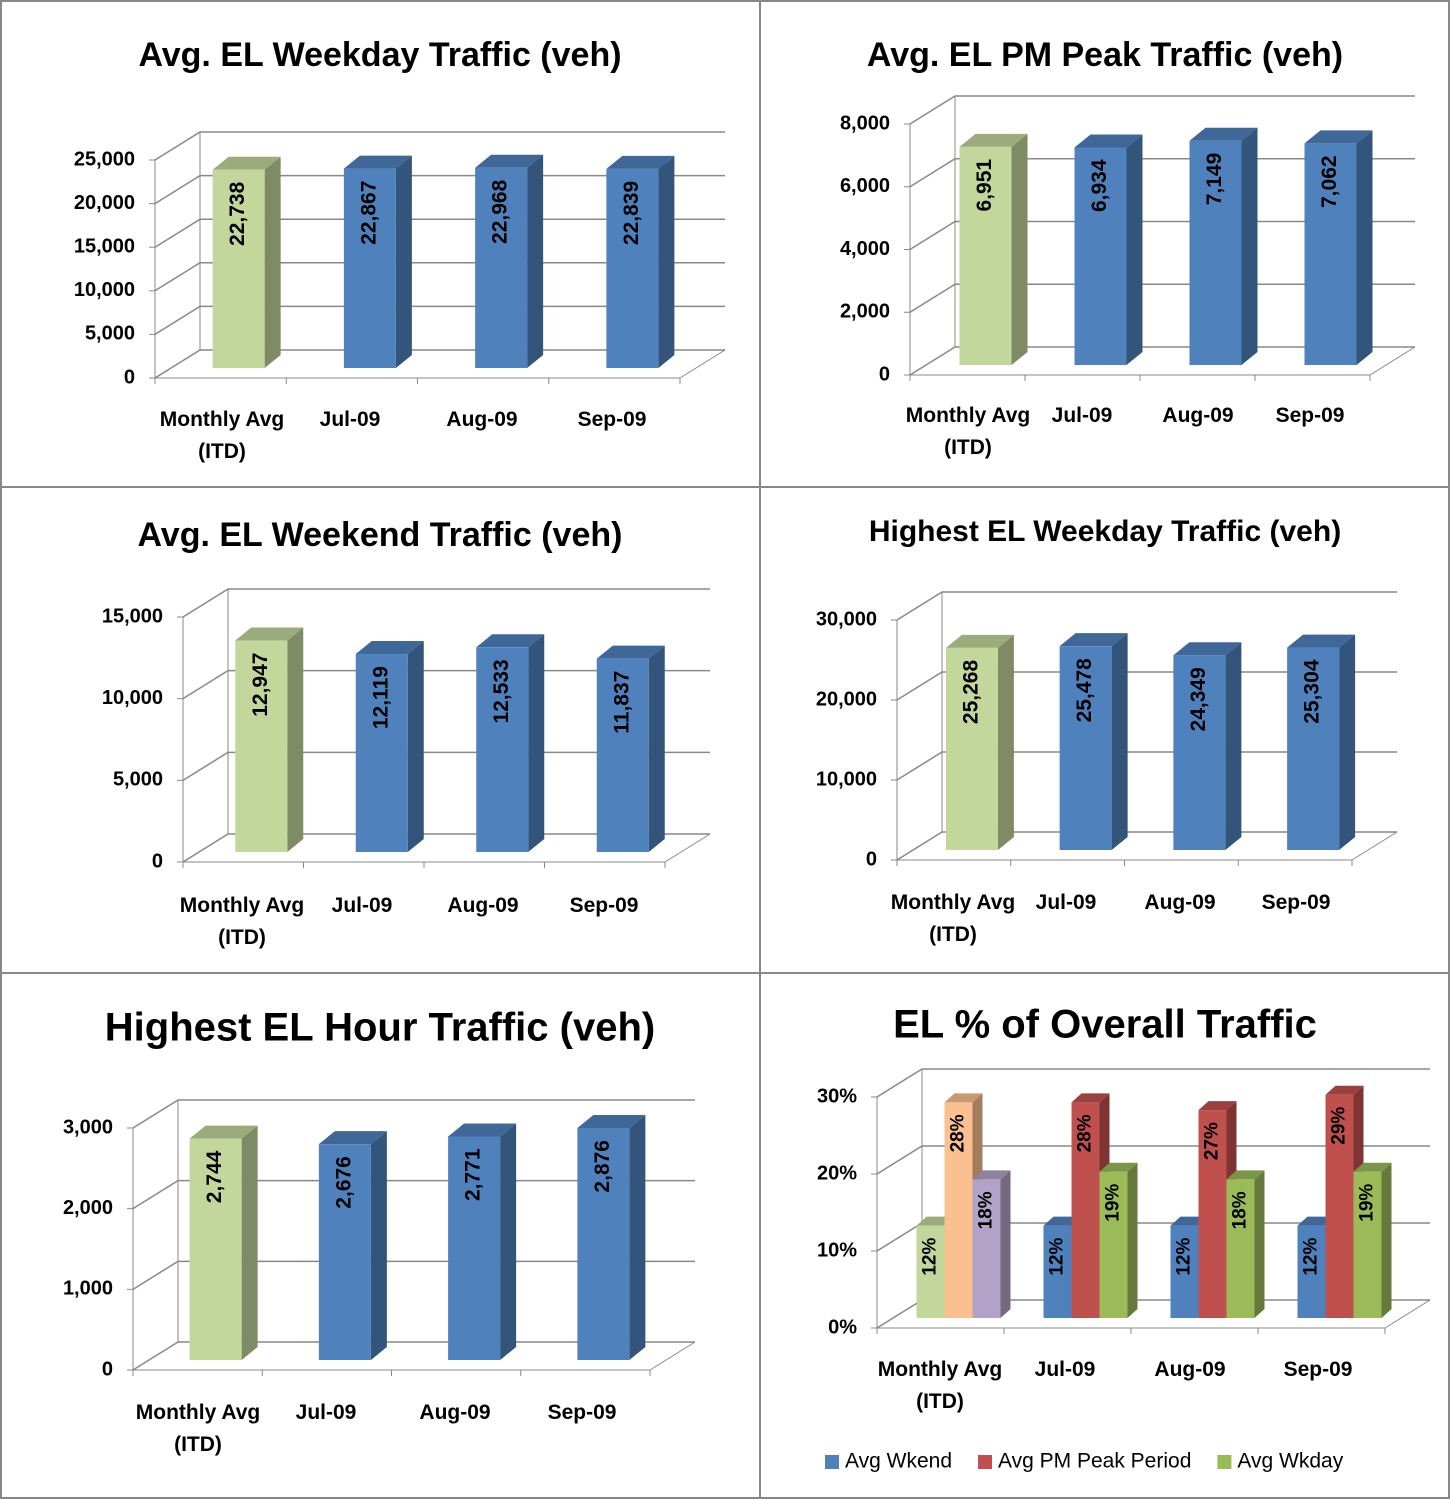  Describe the element at coordinates (132, 698) in the screenshot. I see `y-tick-label: 10,000` at that location.